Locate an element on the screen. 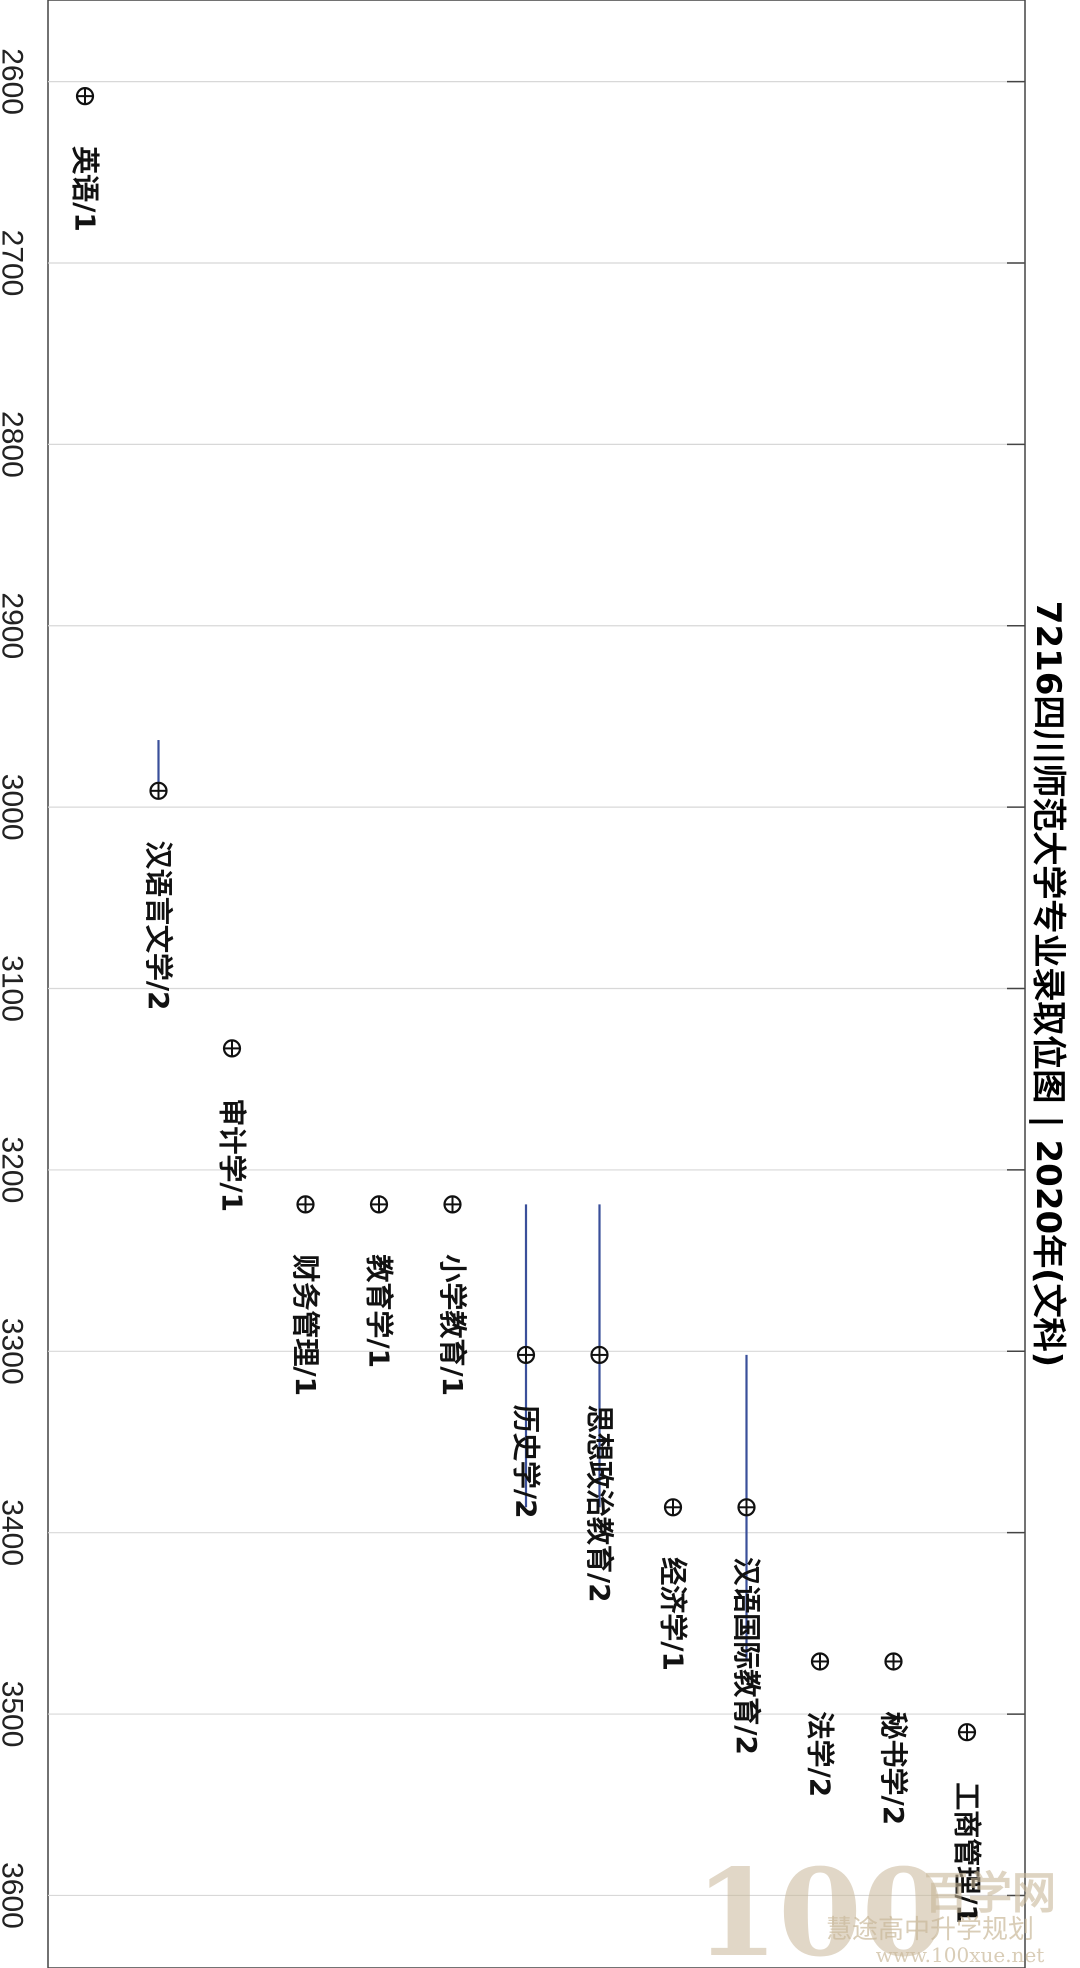  watermark-url: www.100xue.net is located at coordinates (960, 1955).